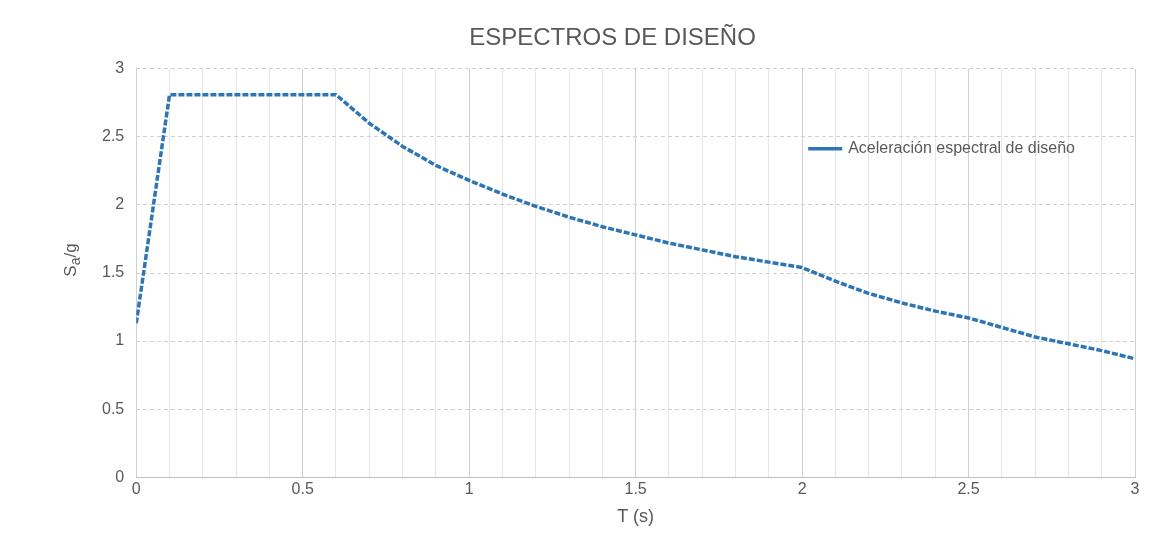 The image size is (1159, 542). What do you see at coordinates (113, 408) in the screenshot?
I see `y-tick-label: 0.5` at bounding box center [113, 408].